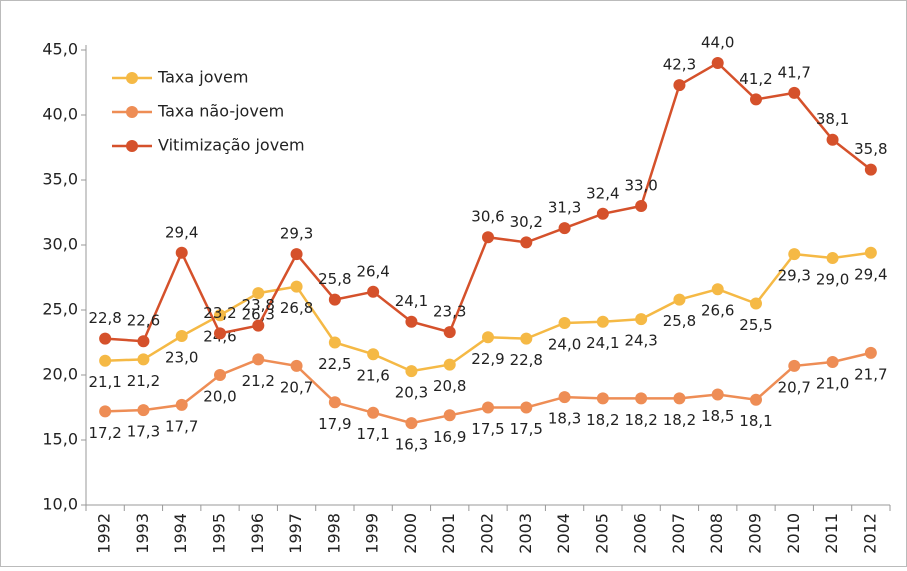 The height and width of the screenshot is (571, 907). I want to click on data-label: 44,0, so click(717, 43).